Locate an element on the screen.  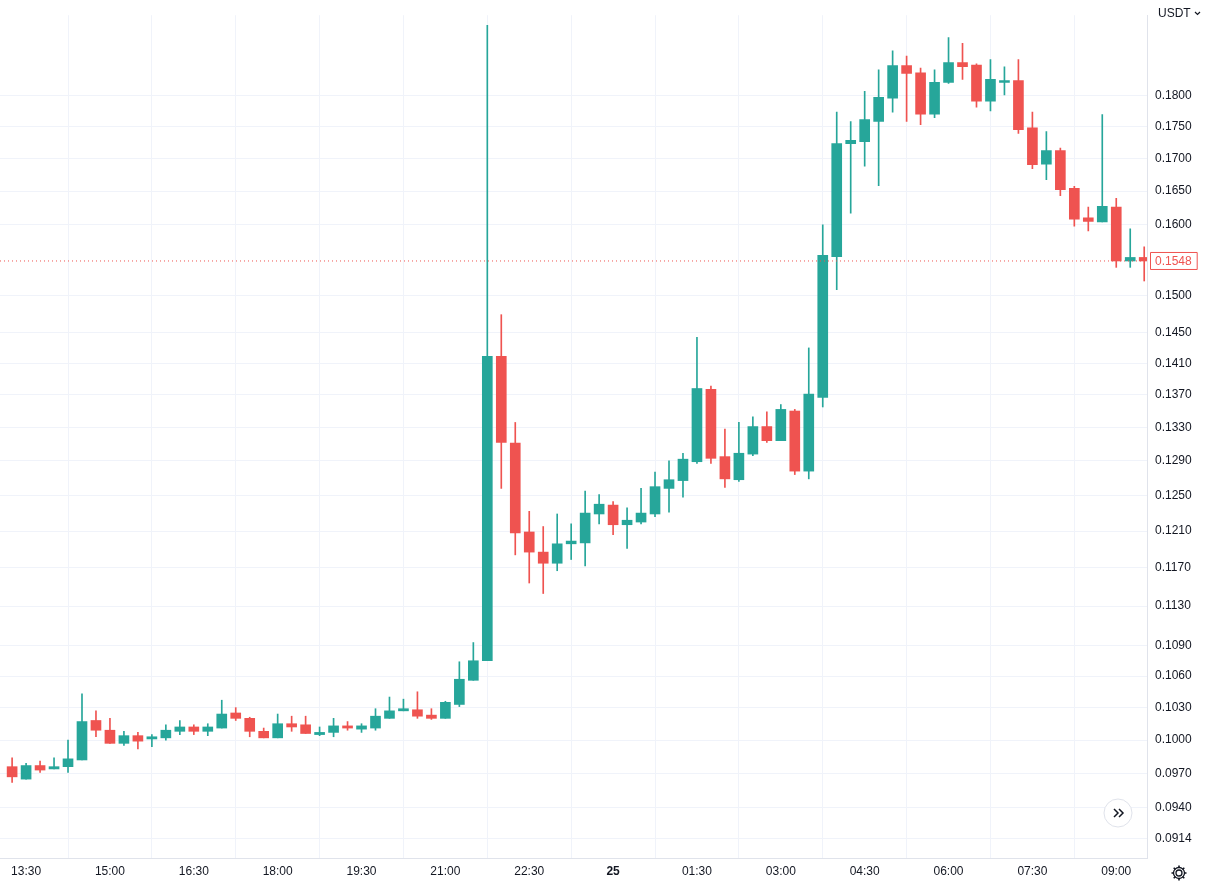
x-tick-label: 25 is located at coordinates (613, 870).